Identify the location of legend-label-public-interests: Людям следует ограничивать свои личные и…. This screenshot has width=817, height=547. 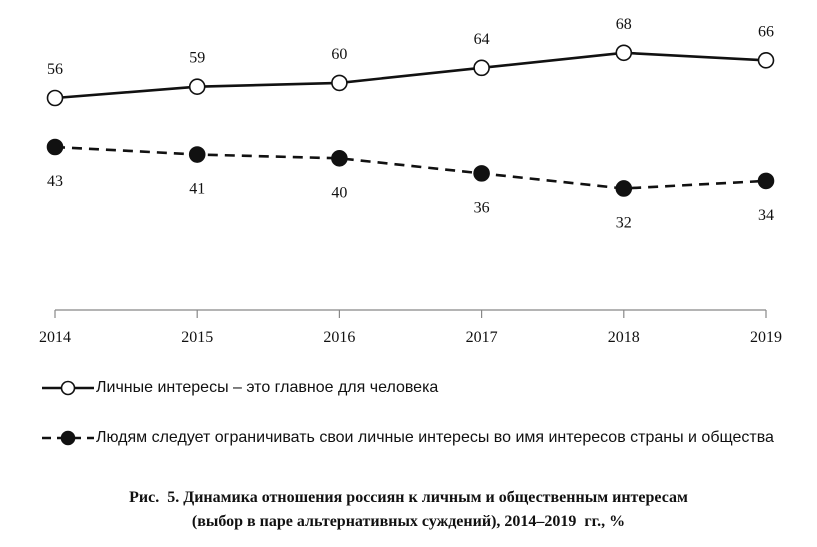
(435, 437).